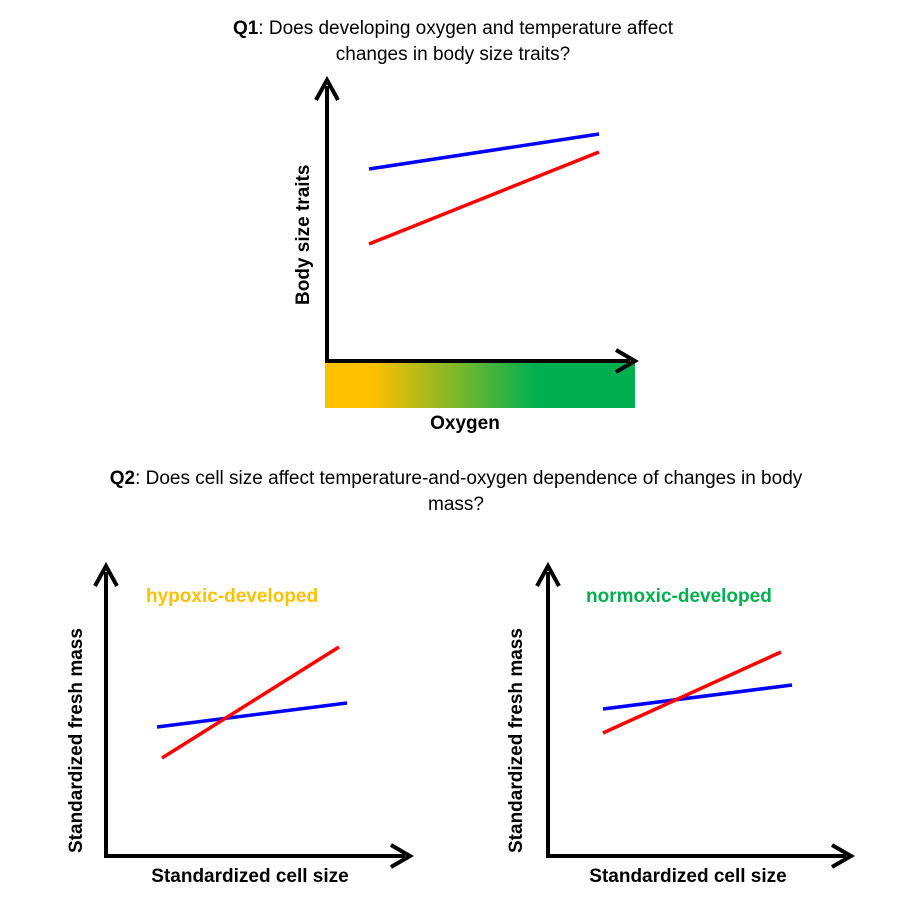  What do you see at coordinates (548, 574) in the screenshot?
I see `right-y-axis-arrowhead` at bounding box center [548, 574].